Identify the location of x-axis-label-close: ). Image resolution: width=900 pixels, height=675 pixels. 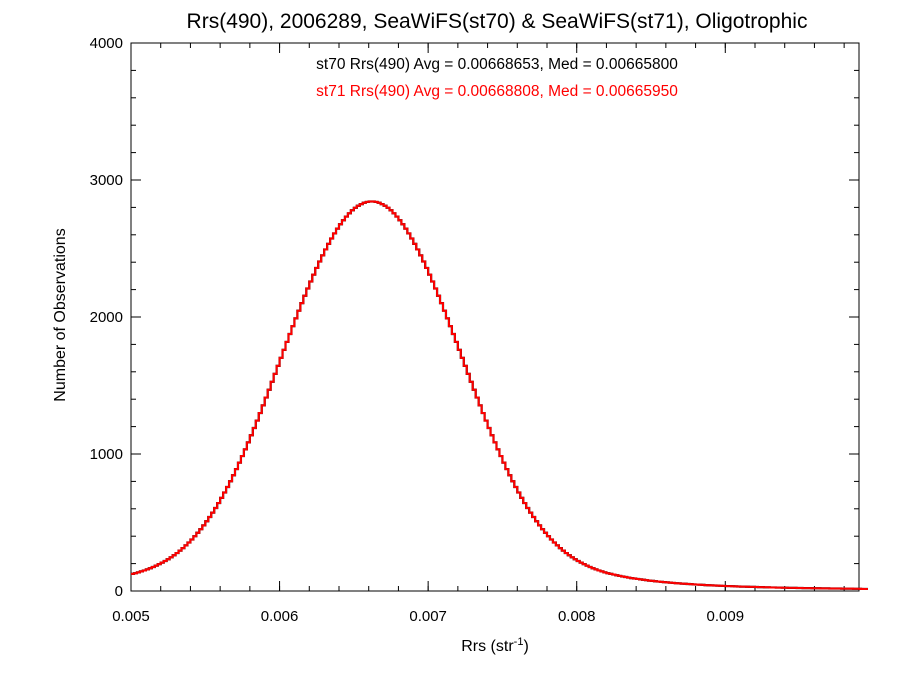
(525, 646).